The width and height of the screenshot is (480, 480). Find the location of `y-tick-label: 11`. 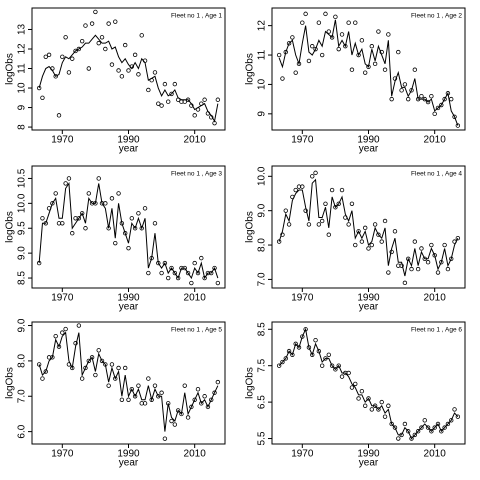

y-tick-label: 11 is located at coordinates (262, 54).